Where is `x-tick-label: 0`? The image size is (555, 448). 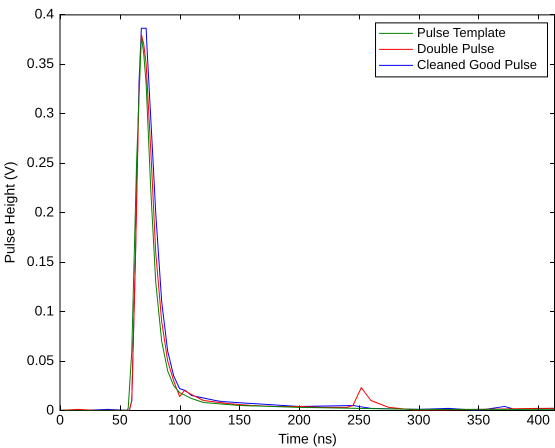 x-tick-label: 0 is located at coordinates (60, 420).